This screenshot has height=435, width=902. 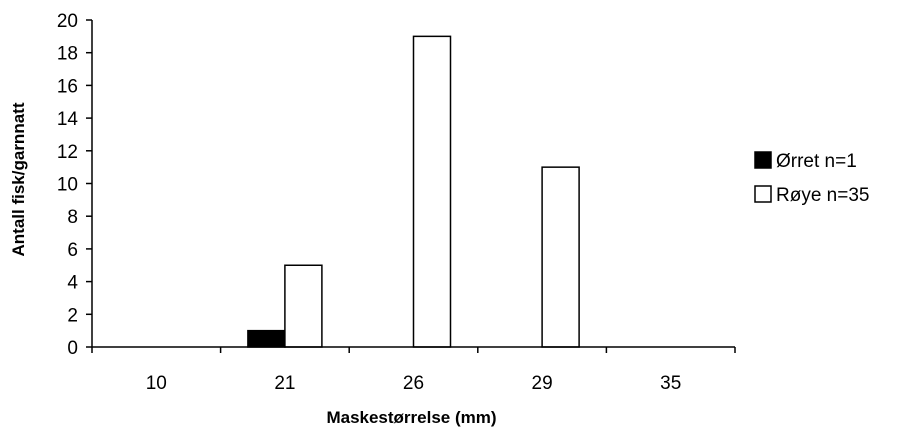 What do you see at coordinates (413, 370) in the screenshot?
I see `x-axis-ticks: 10 21 26 29 35` at bounding box center [413, 370].